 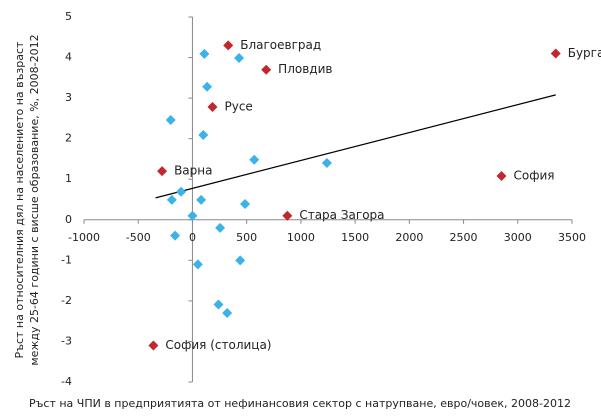 What do you see at coordinates (68, 178) in the screenshot?
I see `y-tick-label: 1` at bounding box center [68, 178].